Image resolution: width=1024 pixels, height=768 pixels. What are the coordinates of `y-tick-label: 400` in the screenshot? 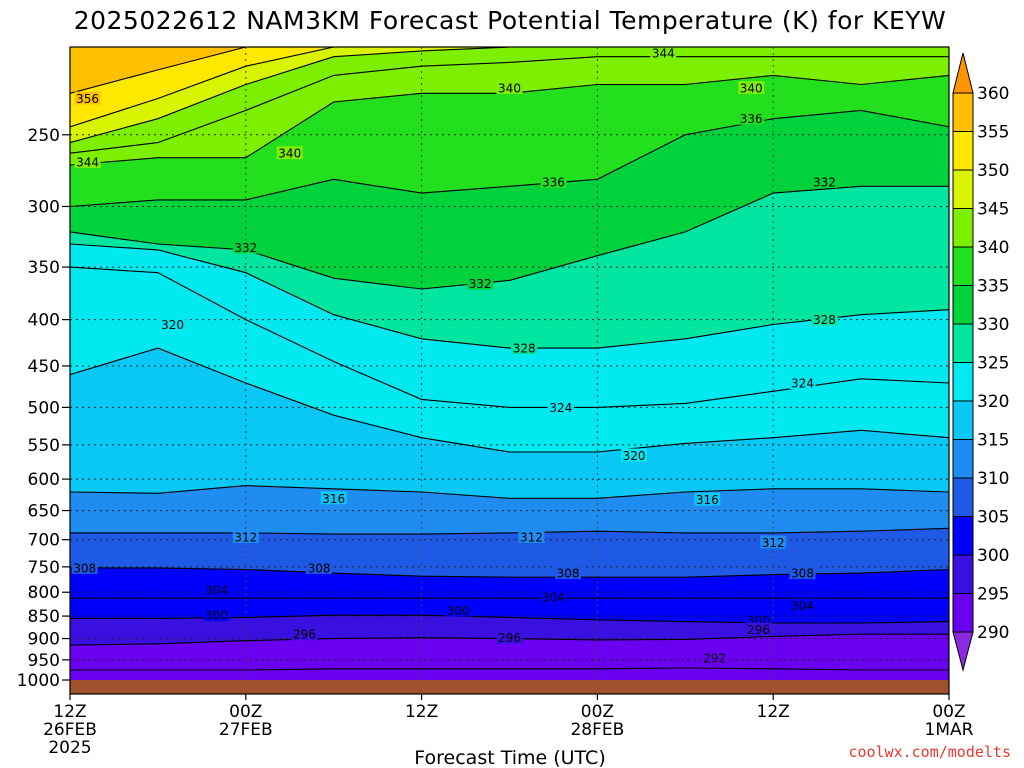 It's located at (44, 321).